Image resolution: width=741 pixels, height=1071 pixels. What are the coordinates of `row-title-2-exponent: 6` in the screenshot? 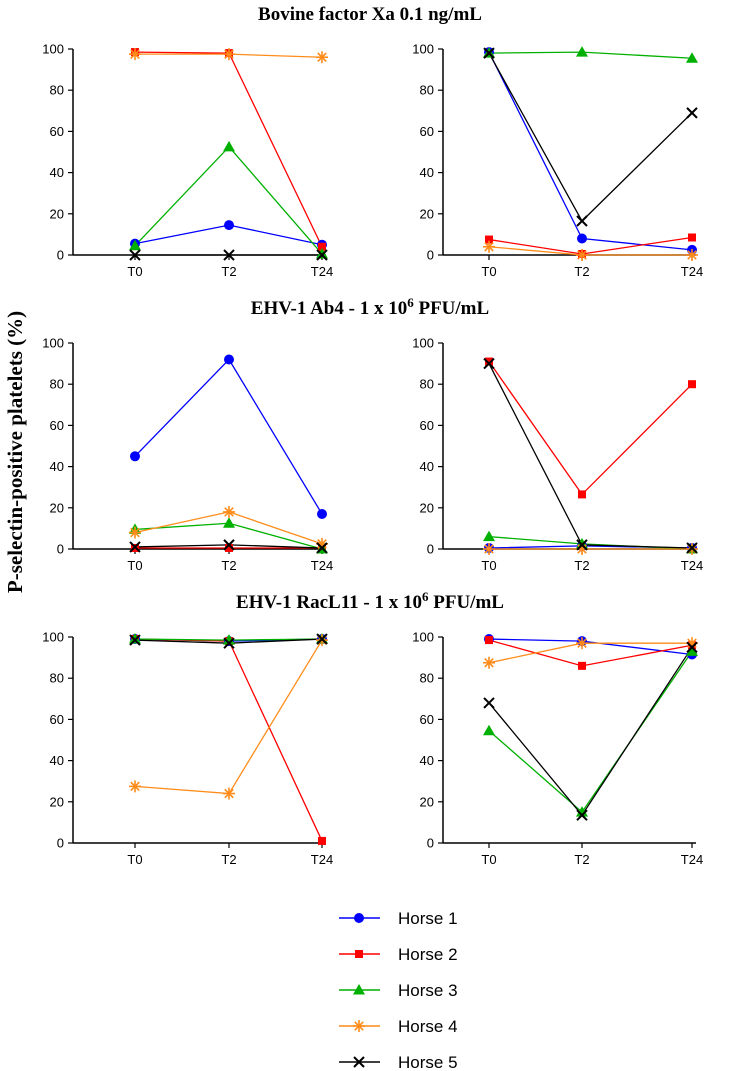 It's located at (410, 302).